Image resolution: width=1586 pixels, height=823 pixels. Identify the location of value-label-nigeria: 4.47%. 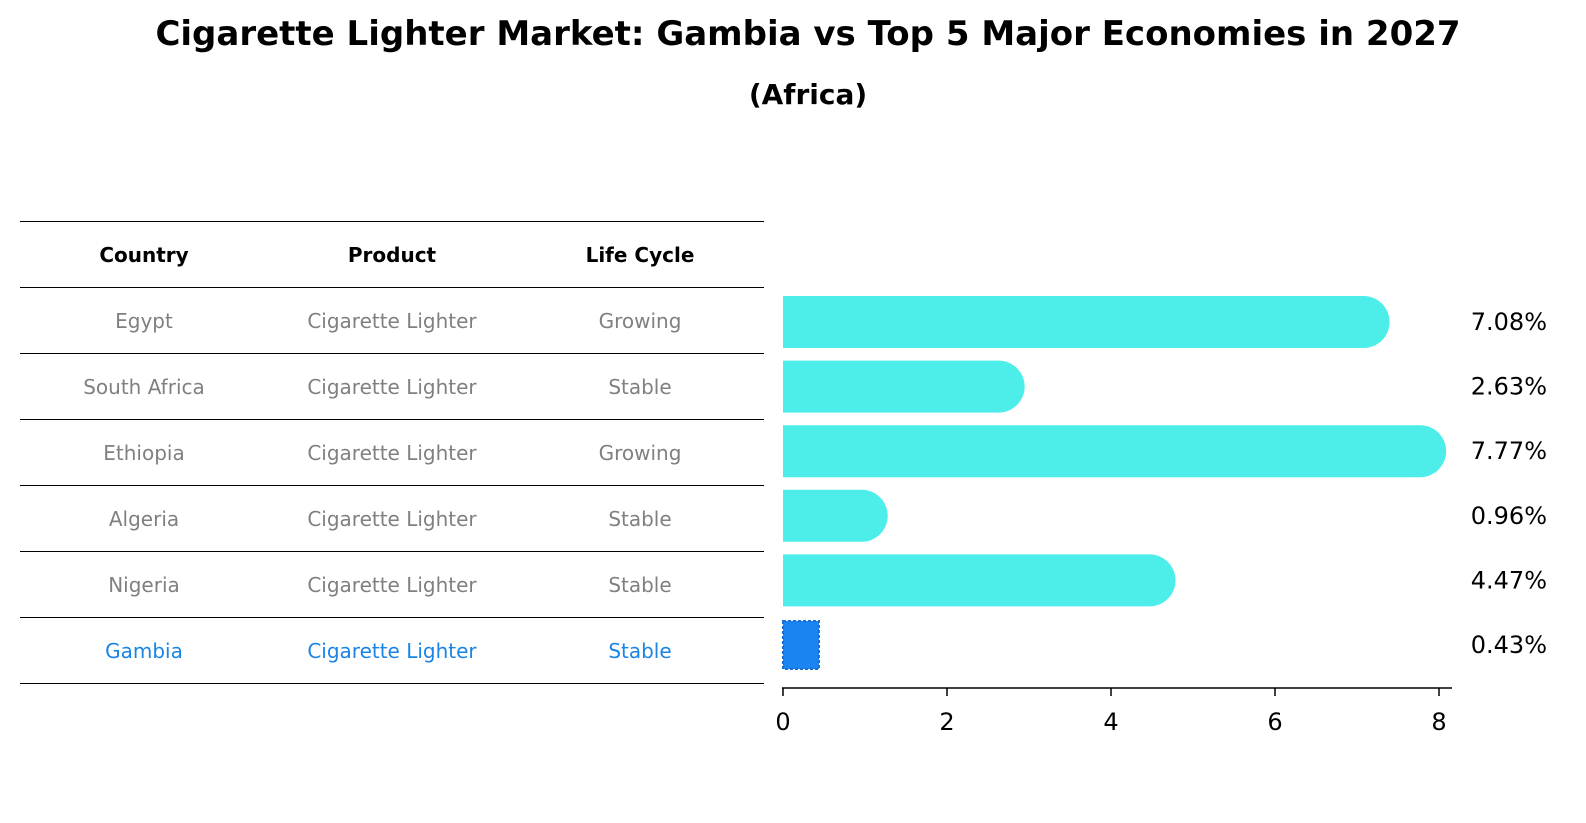
(1509, 580).